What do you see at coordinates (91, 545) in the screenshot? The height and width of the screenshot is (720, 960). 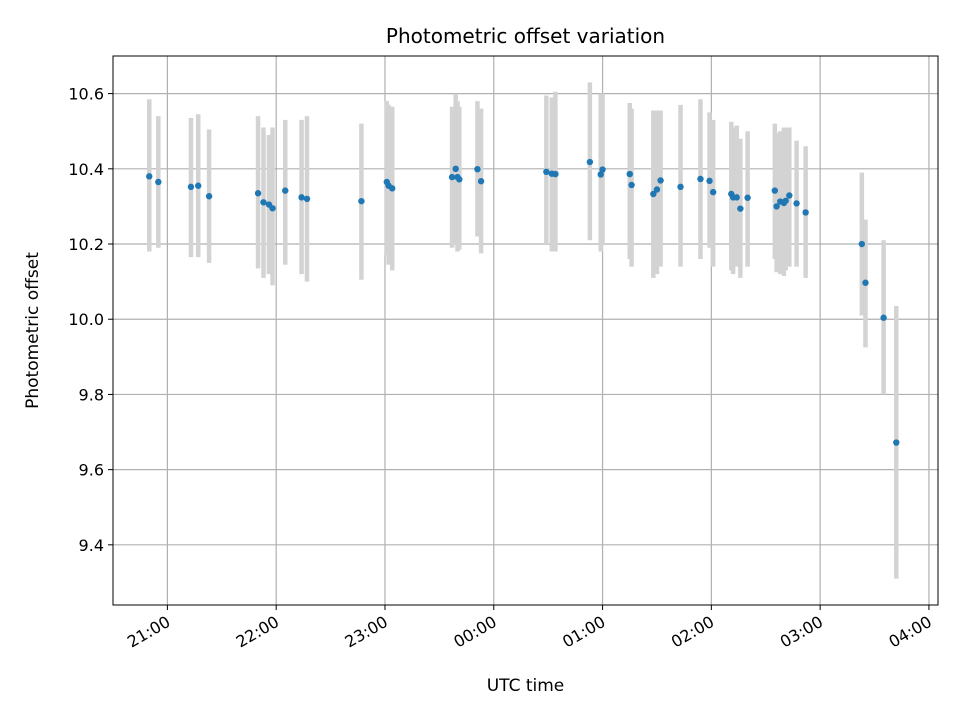 I see `y-tick-label: 9.4` at bounding box center [91, 545].